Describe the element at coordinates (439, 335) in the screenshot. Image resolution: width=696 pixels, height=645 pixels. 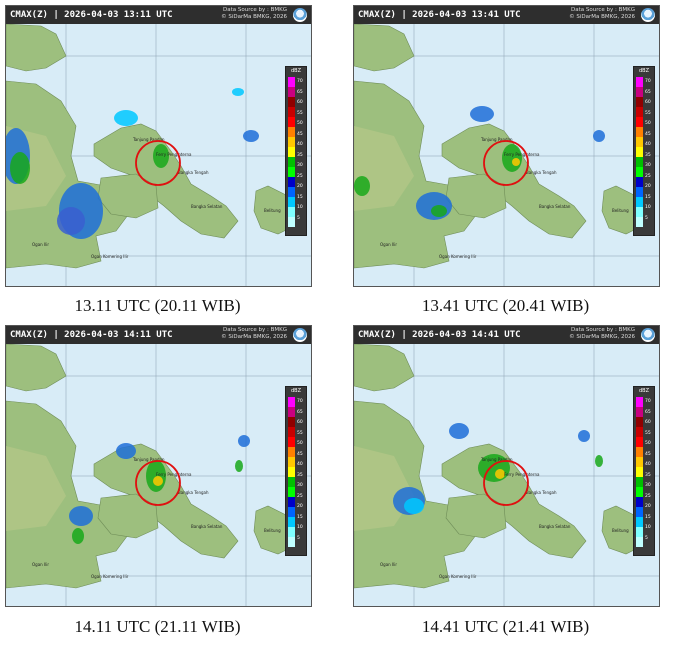
I see `panel-timestamp: CMAX(Z) | 2026-04-03 14:41 UTC` at that location.